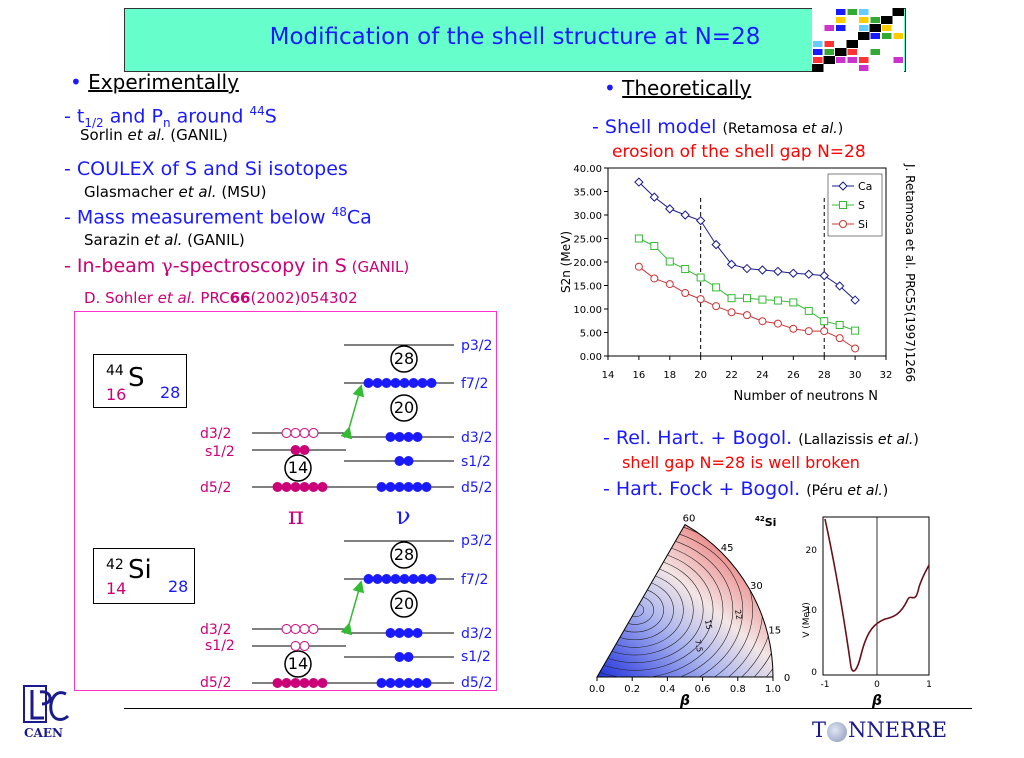 This screenshot has height=758, width=1024. Describe the element at coordinates (216, 683) in the screenshot. I see `label-42si-p-d52: d5/2` at that location.